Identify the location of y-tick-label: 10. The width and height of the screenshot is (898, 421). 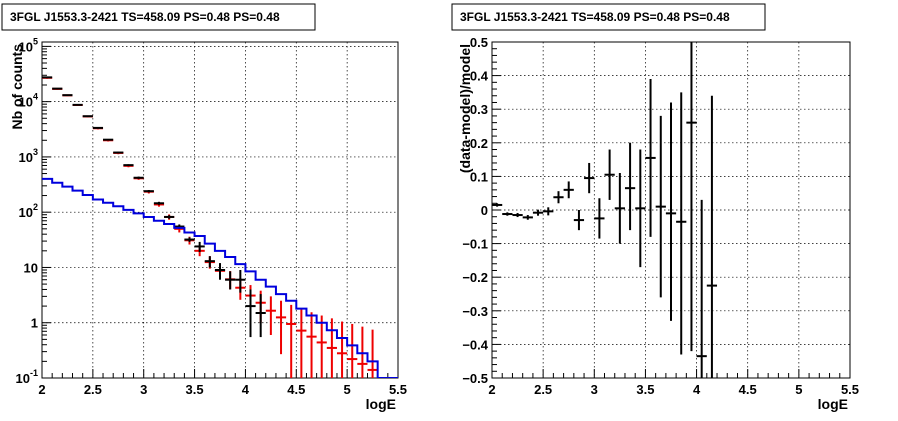
(31, 267).